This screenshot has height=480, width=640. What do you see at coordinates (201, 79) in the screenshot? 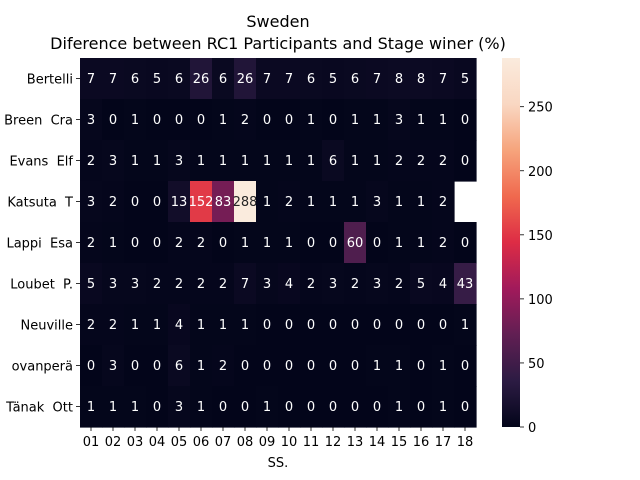
I see `cell-value-label: 26` at bounding box center [201, 79].